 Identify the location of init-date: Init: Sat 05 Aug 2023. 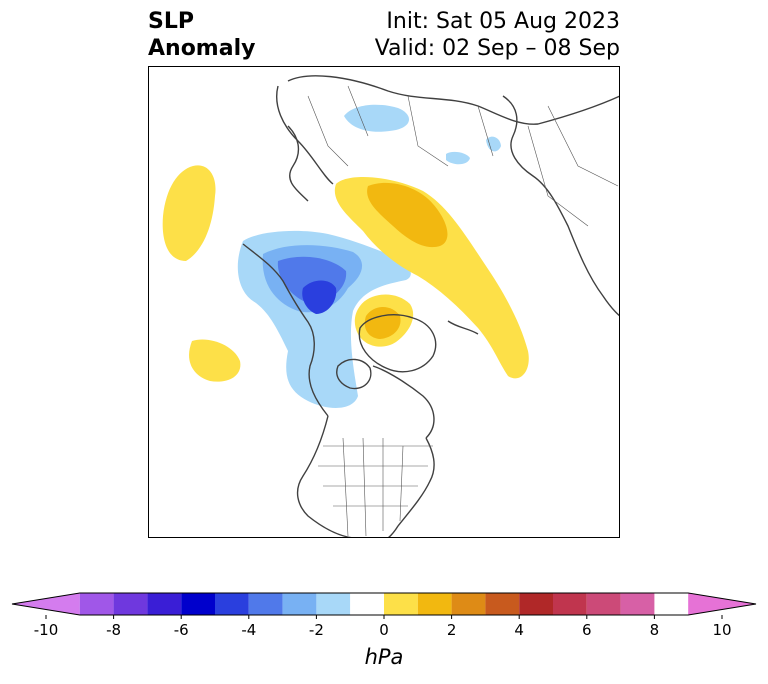
(503, 21).